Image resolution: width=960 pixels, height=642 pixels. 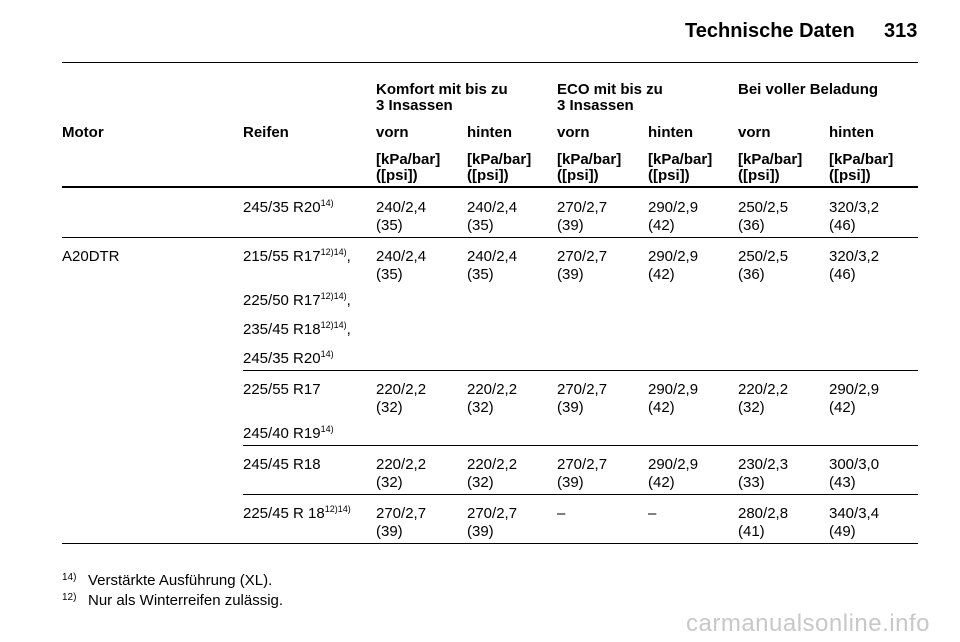 I want to click on motor: A20DTR, so click(x=91, y=256).